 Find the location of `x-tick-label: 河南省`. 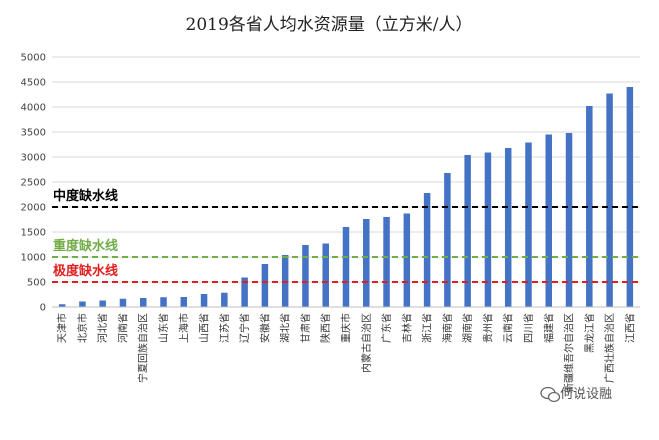

x-tick-label: 河南省 is located at coordinates (122, 328).